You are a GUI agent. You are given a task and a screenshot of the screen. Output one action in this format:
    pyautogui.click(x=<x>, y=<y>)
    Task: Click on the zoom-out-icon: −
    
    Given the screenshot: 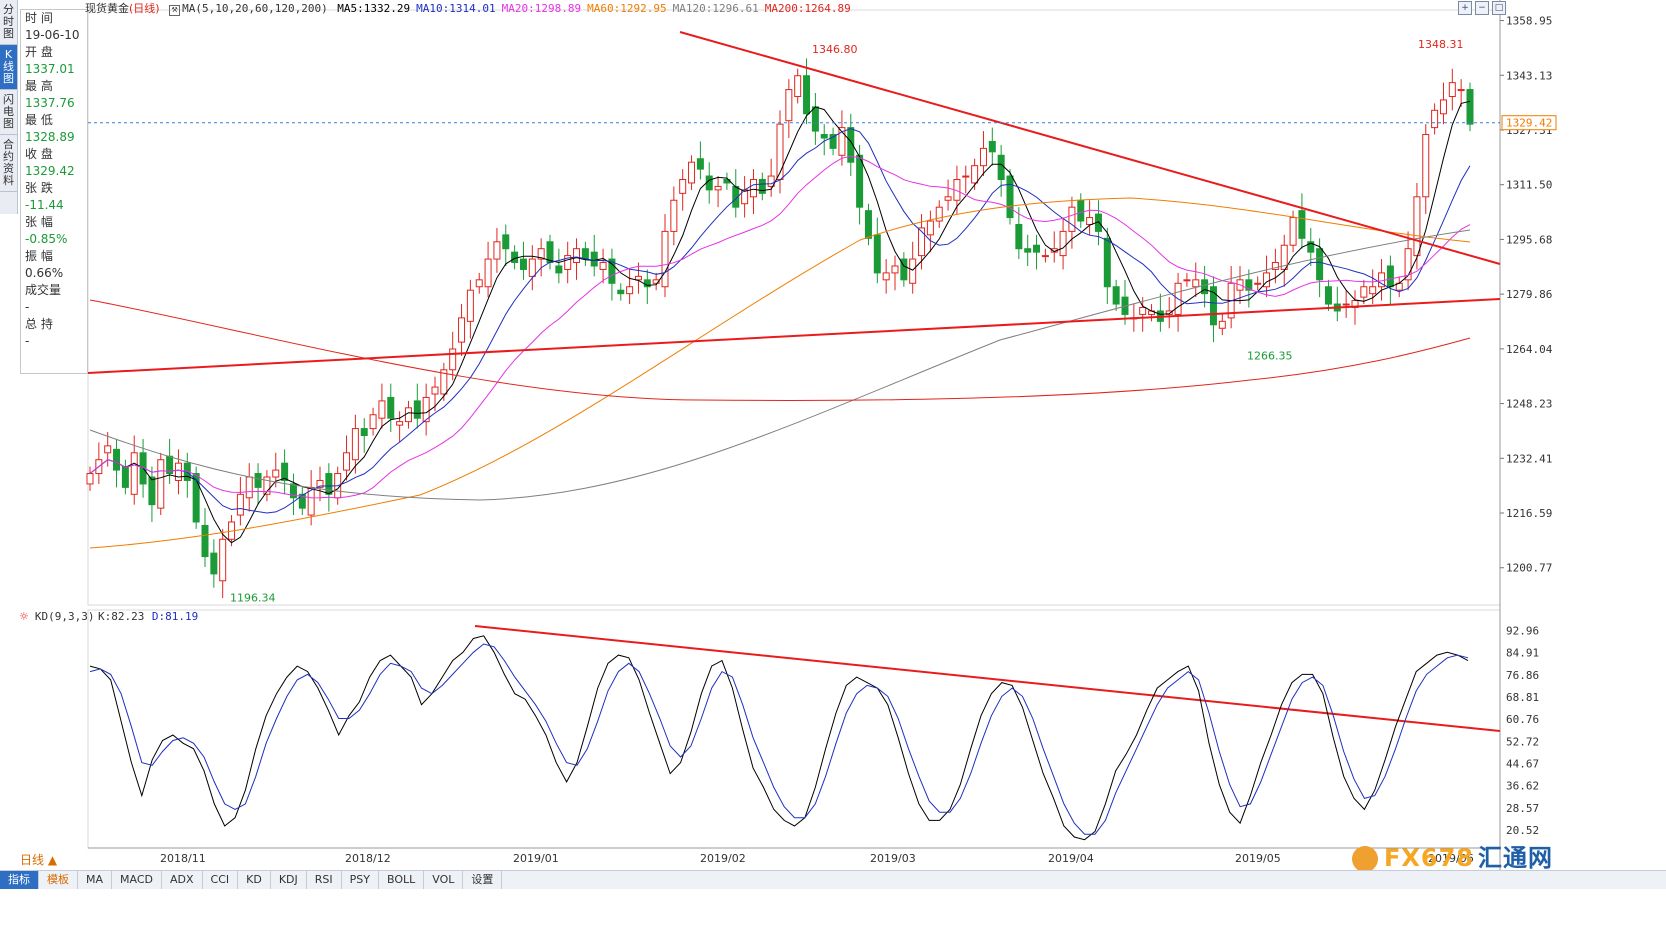 What is the action you would take?
    pyautogui.click(x=1482, y=8)
    